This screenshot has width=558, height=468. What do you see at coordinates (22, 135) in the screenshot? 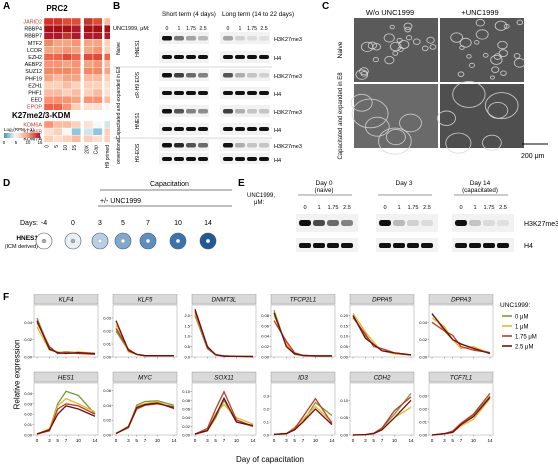
I see `legend-colorbar` at bounding box center [22, 135].